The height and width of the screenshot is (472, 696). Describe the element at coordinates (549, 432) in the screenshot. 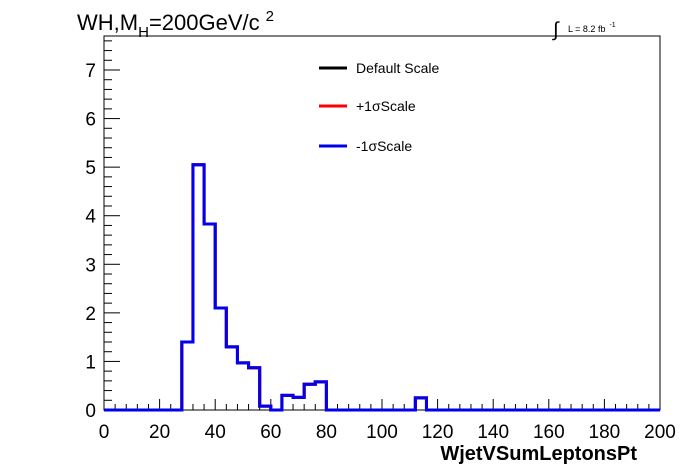

I see `x-tick-label: 160` at that location.